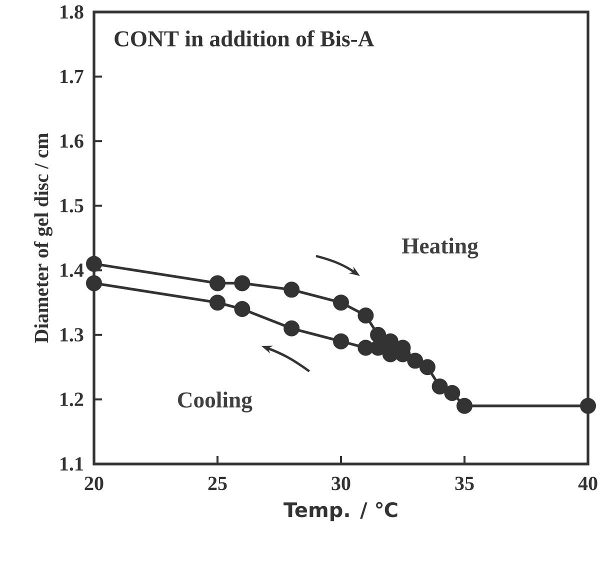  What do you see at coordinates (72, 399) in the screenshot?
I see `y-tick-label: 1.2` at bounding box center [72, 399].